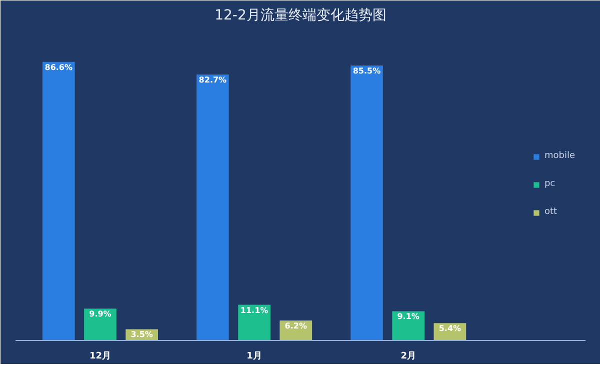  Describe the element at coordinates (212, 79) in the screenshot. I see `data-label: 82.7%` at that location.